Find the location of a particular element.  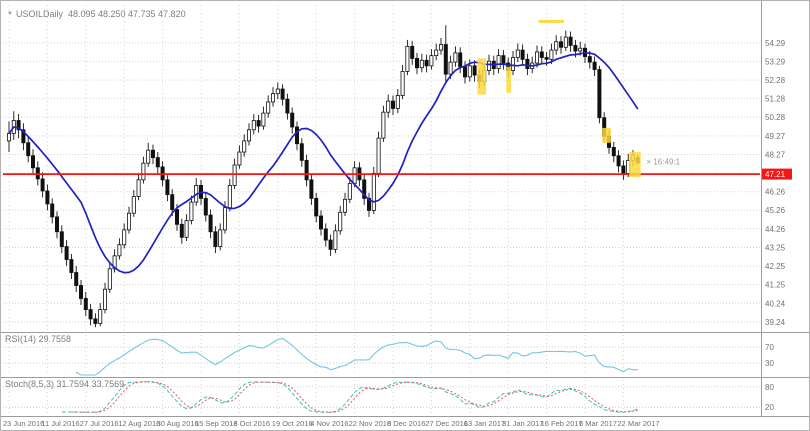

date-axis-label: 22 Mar 2017 is located at coordinates (638, 423).